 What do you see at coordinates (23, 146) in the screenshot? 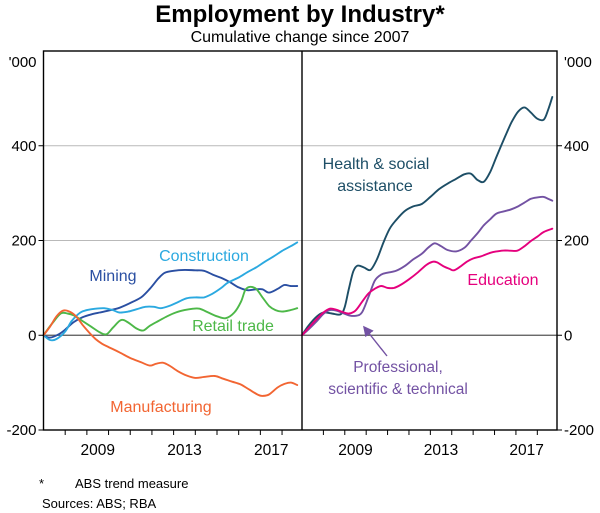
I see `y-label-left-400: 400` at bounding box center [23, 146].